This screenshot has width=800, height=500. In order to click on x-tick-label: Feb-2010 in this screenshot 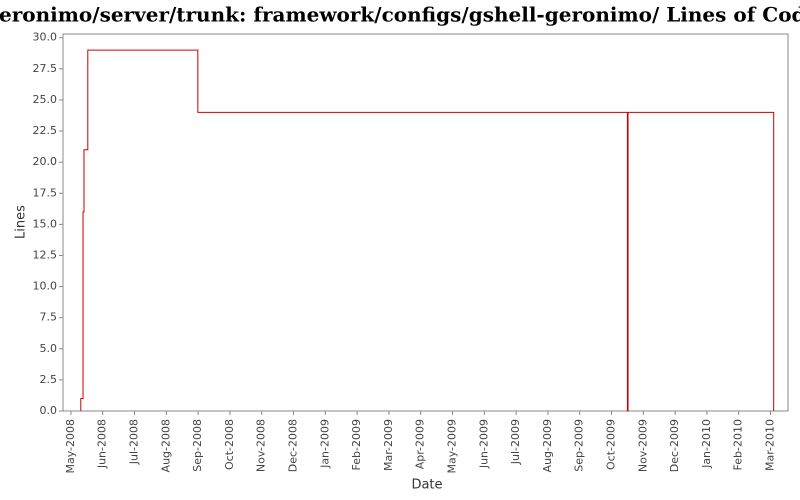, I will do `click(738, 444)`.